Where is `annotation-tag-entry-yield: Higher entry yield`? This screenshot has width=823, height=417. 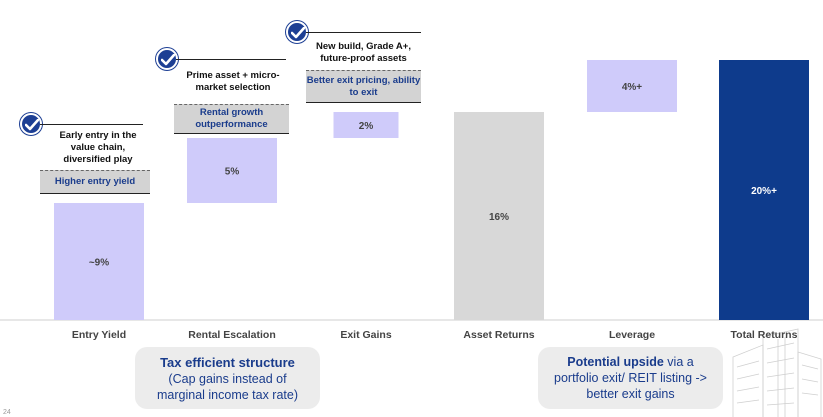
annotation-tag-entry-yield: Higher entry yield is located at coordinates (95, 182).